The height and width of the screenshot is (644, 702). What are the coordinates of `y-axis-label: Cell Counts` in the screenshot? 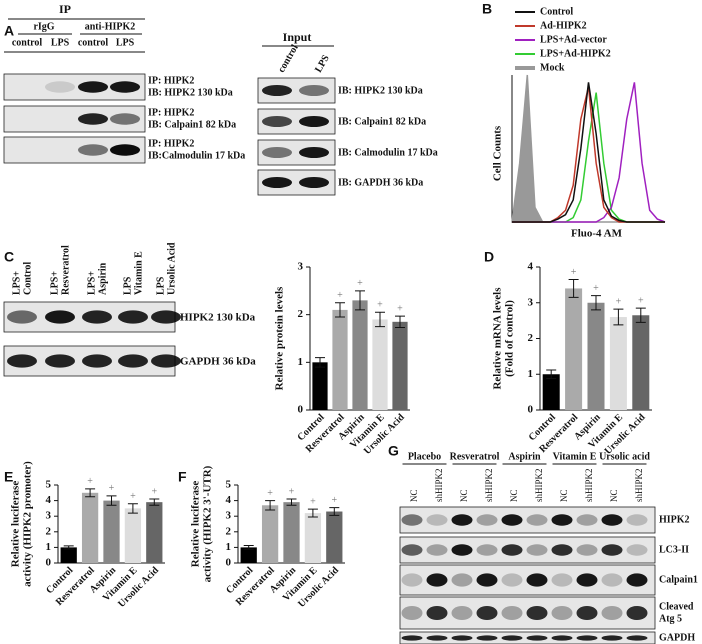 It's located at (498, 153).